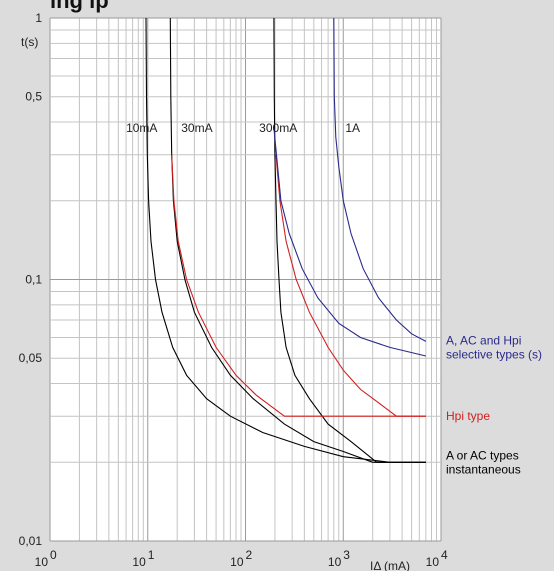 The height and width of the screenshot is (571, 554). Describe the element at coordinates (141, 128) in the screenshot. I see `curve-rating-label: 10mA` at that location.